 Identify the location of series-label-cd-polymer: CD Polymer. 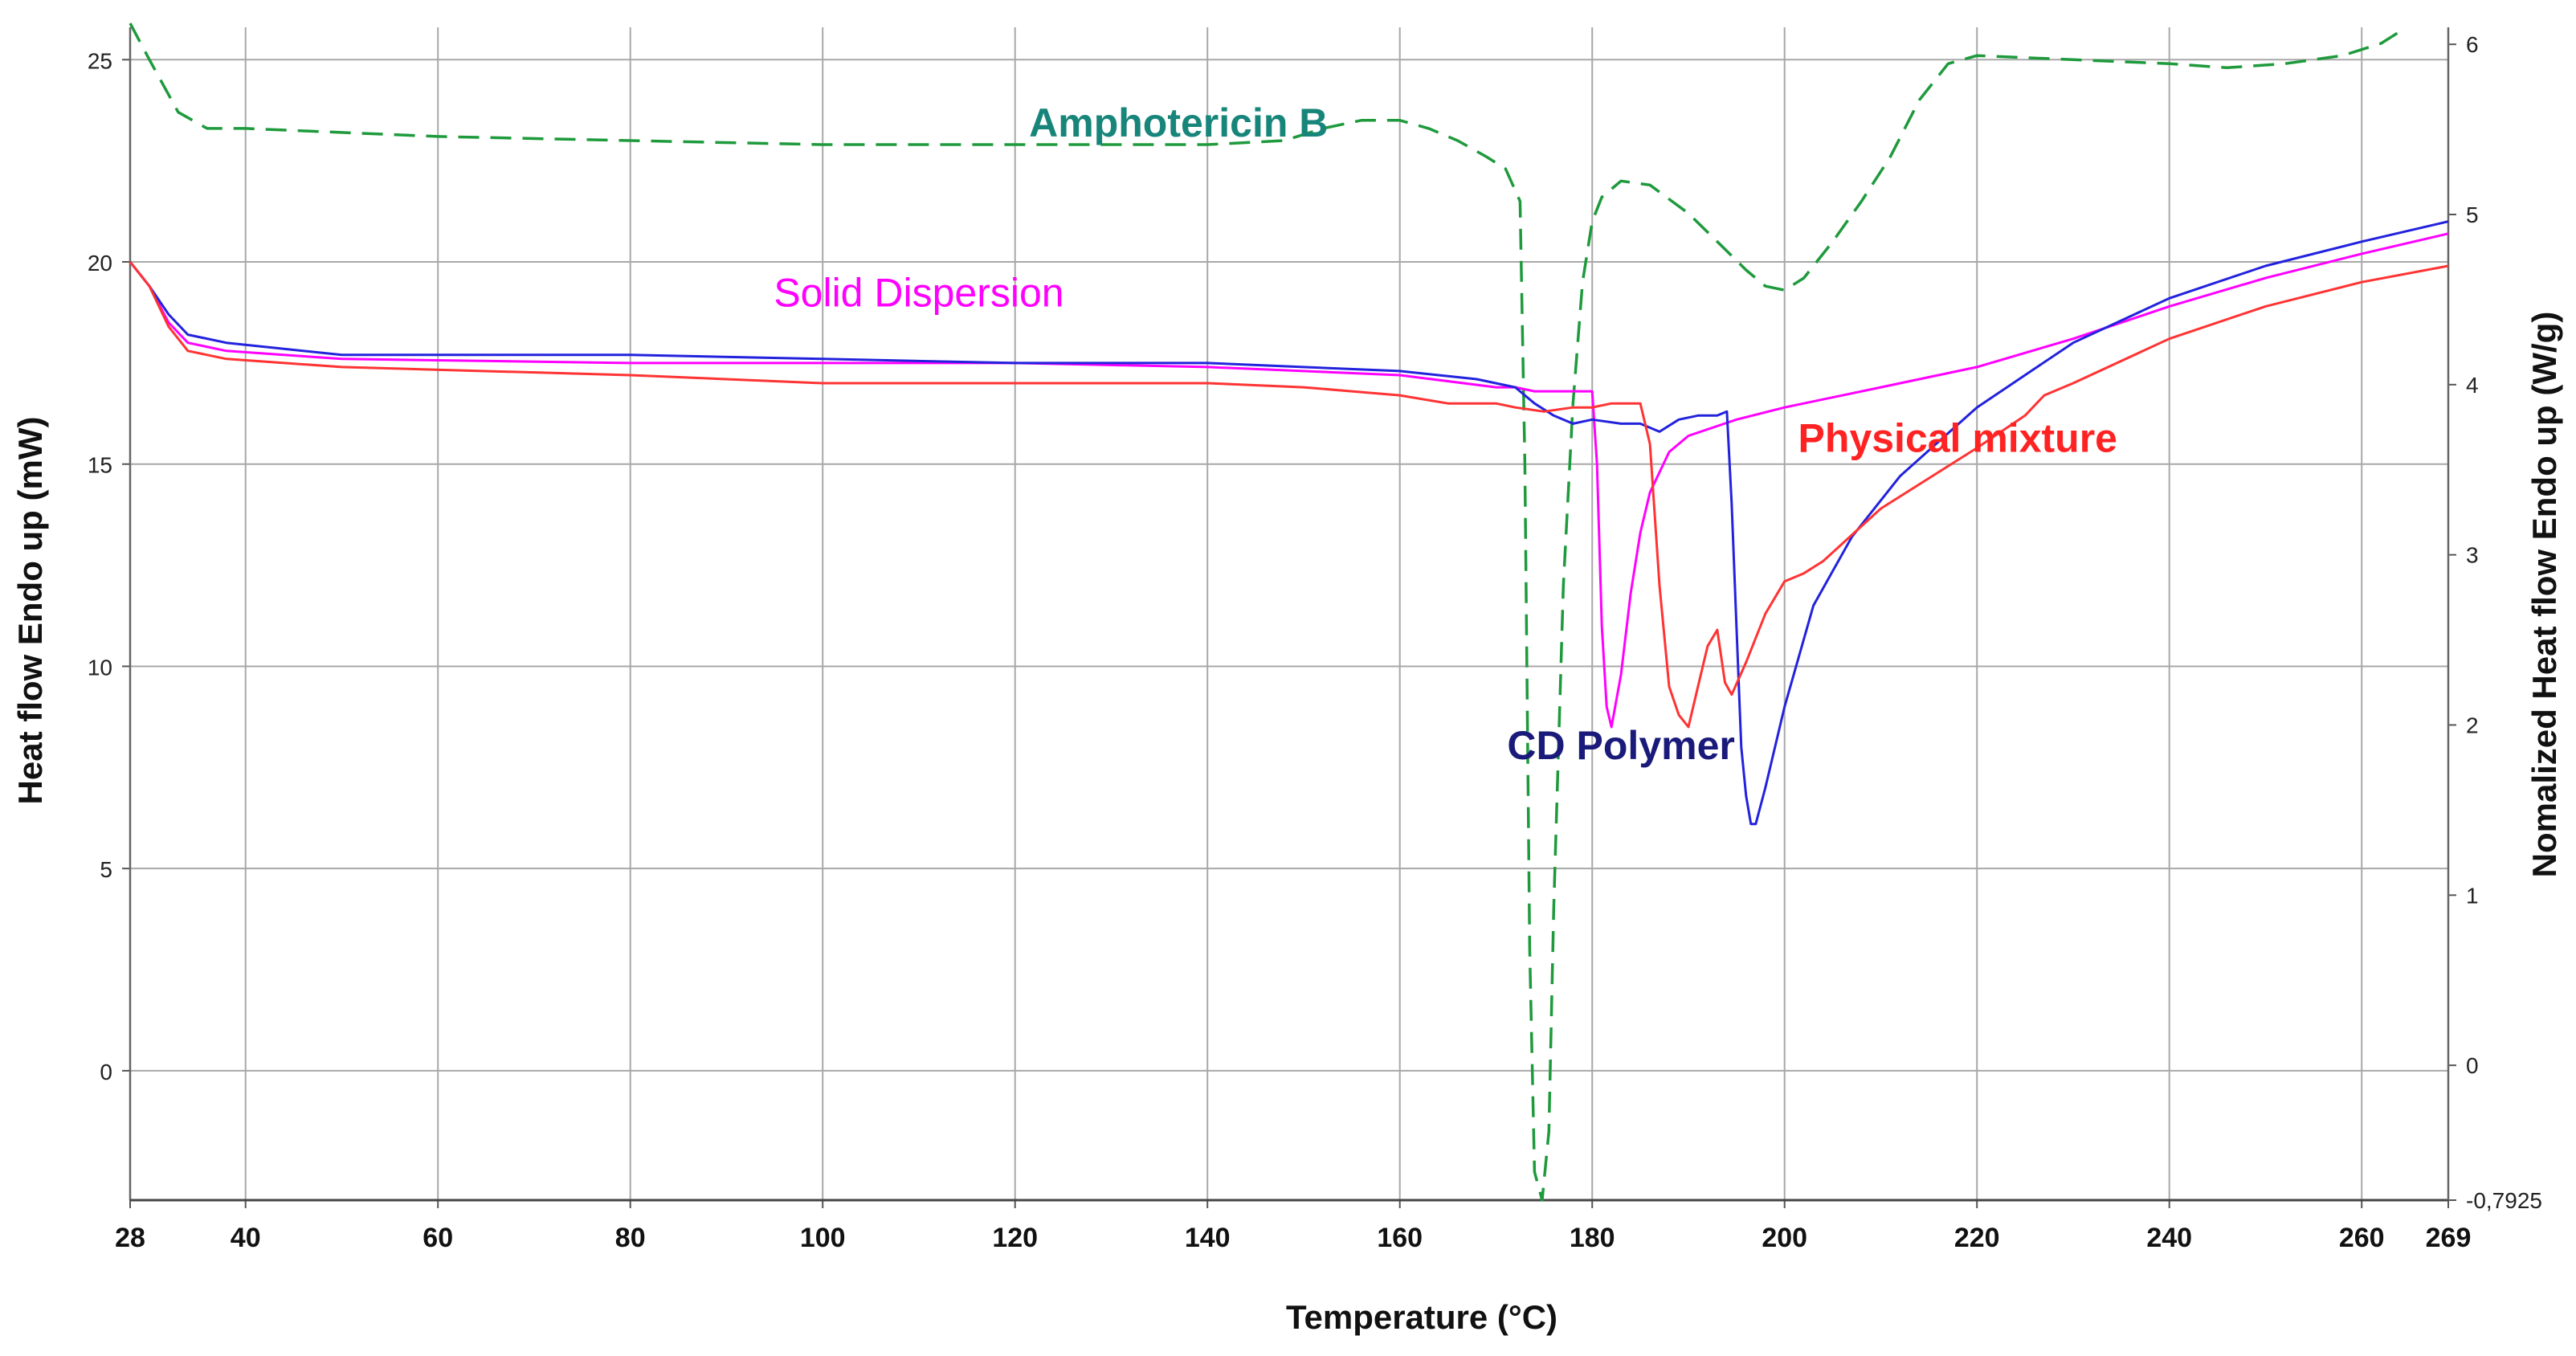
(1620, 745).